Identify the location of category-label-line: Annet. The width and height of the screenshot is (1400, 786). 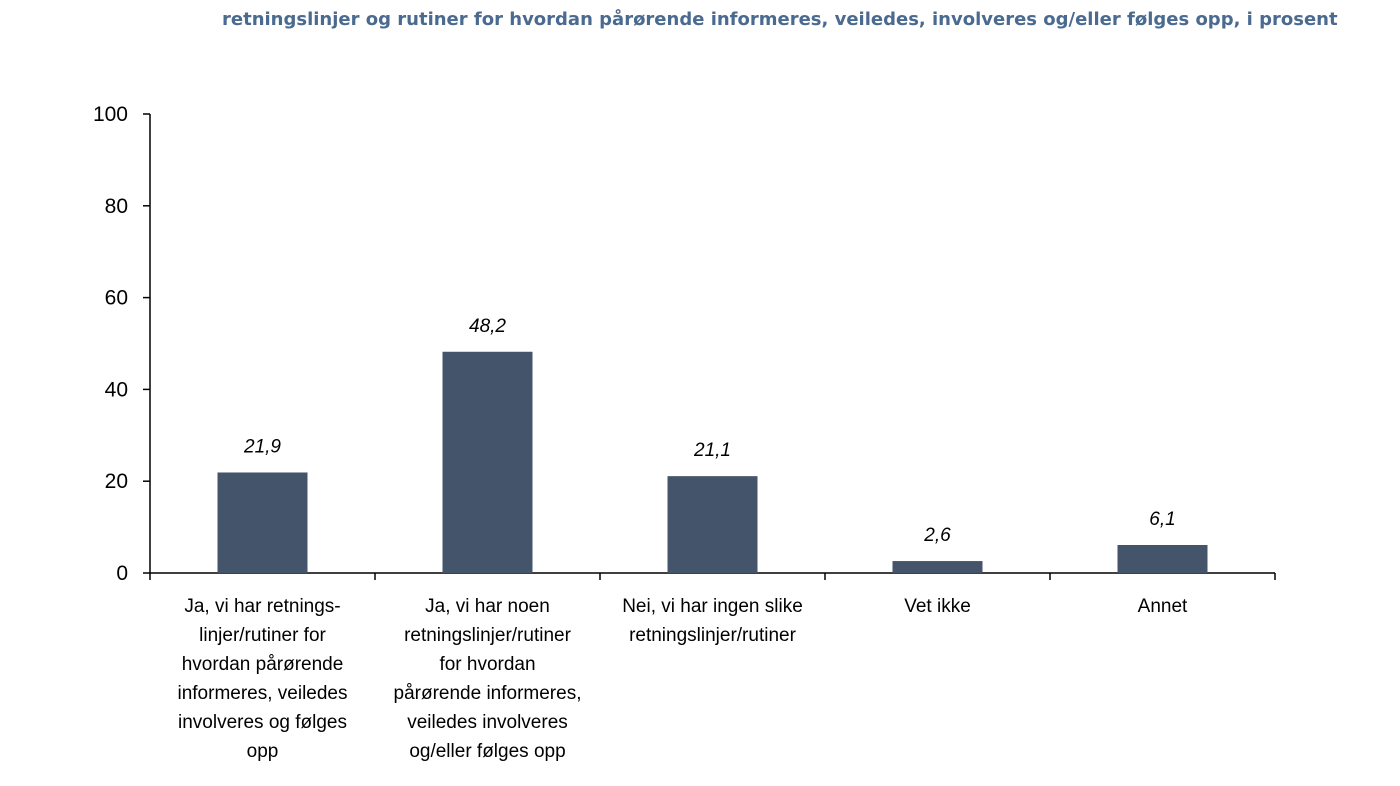
(1163, 606).